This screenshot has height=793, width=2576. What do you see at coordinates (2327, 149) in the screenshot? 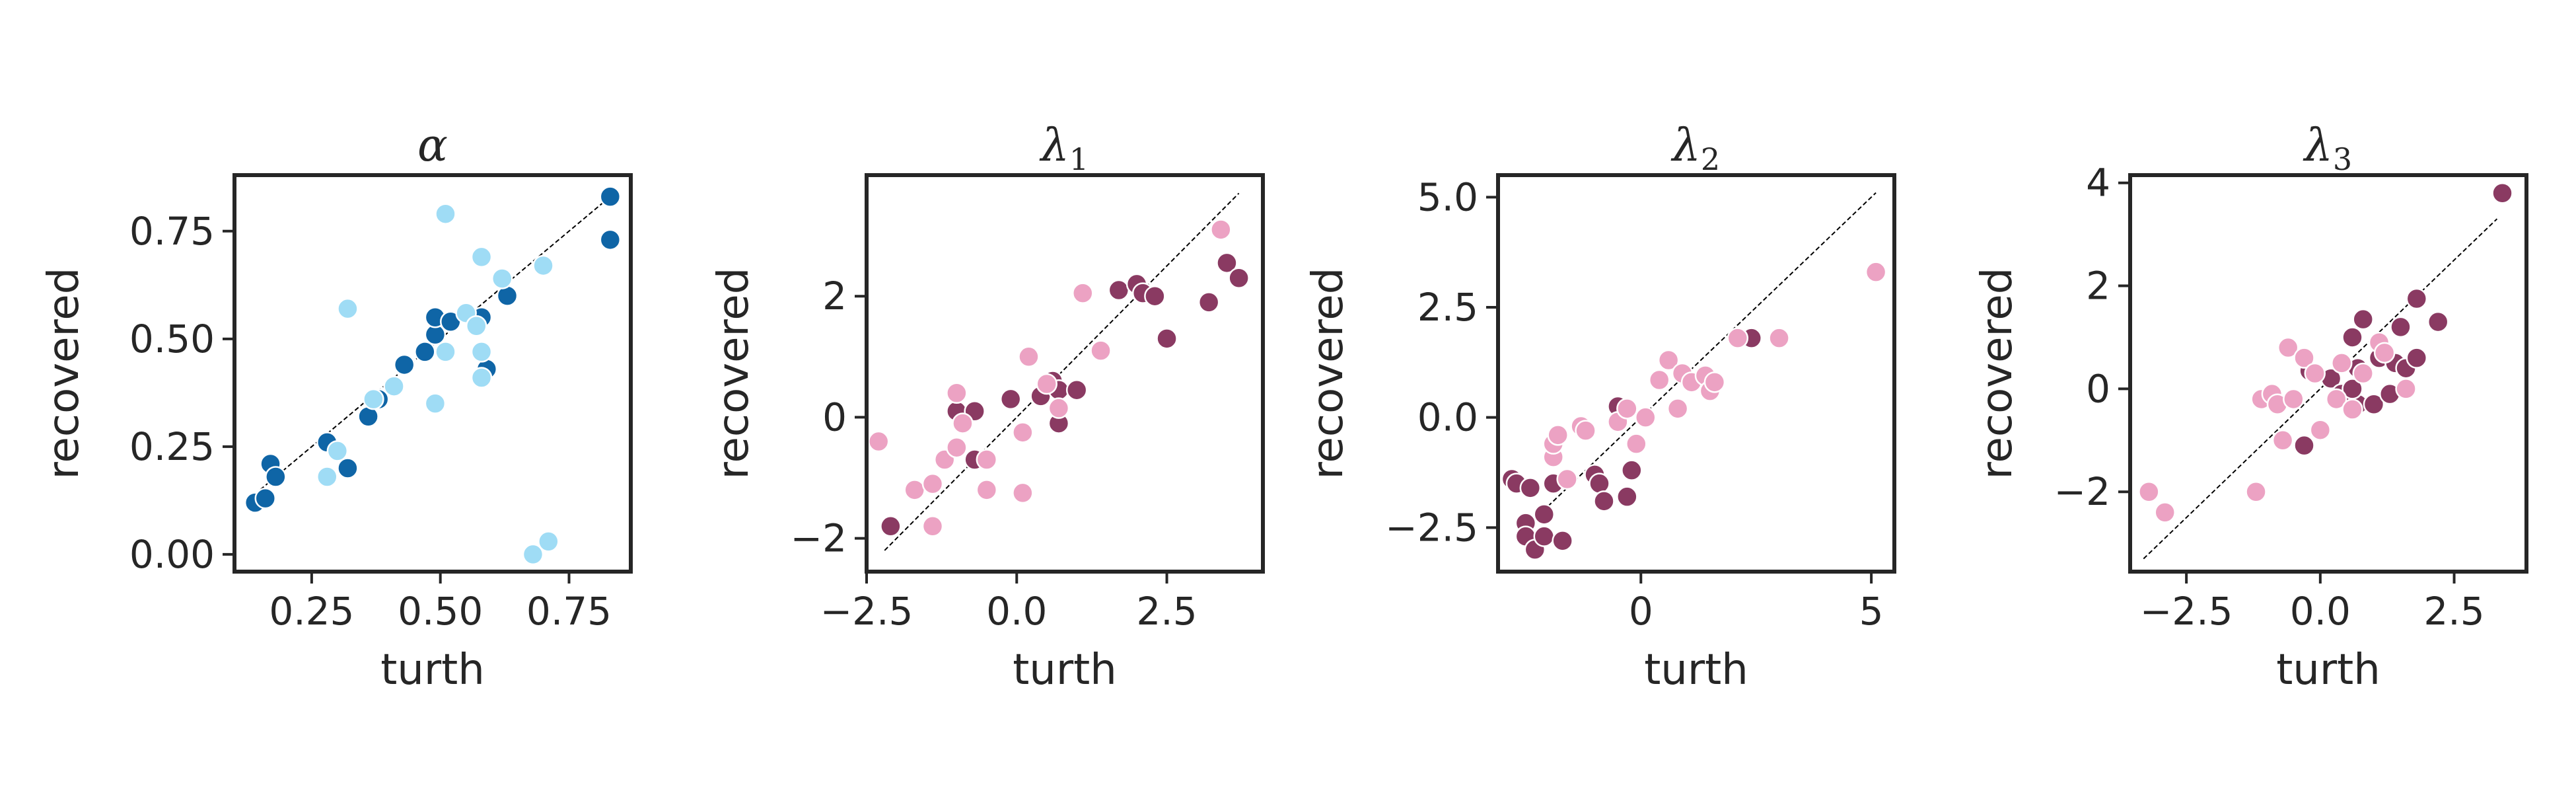
I see `panel-title: λ3` at bounding box center [2327, 149].